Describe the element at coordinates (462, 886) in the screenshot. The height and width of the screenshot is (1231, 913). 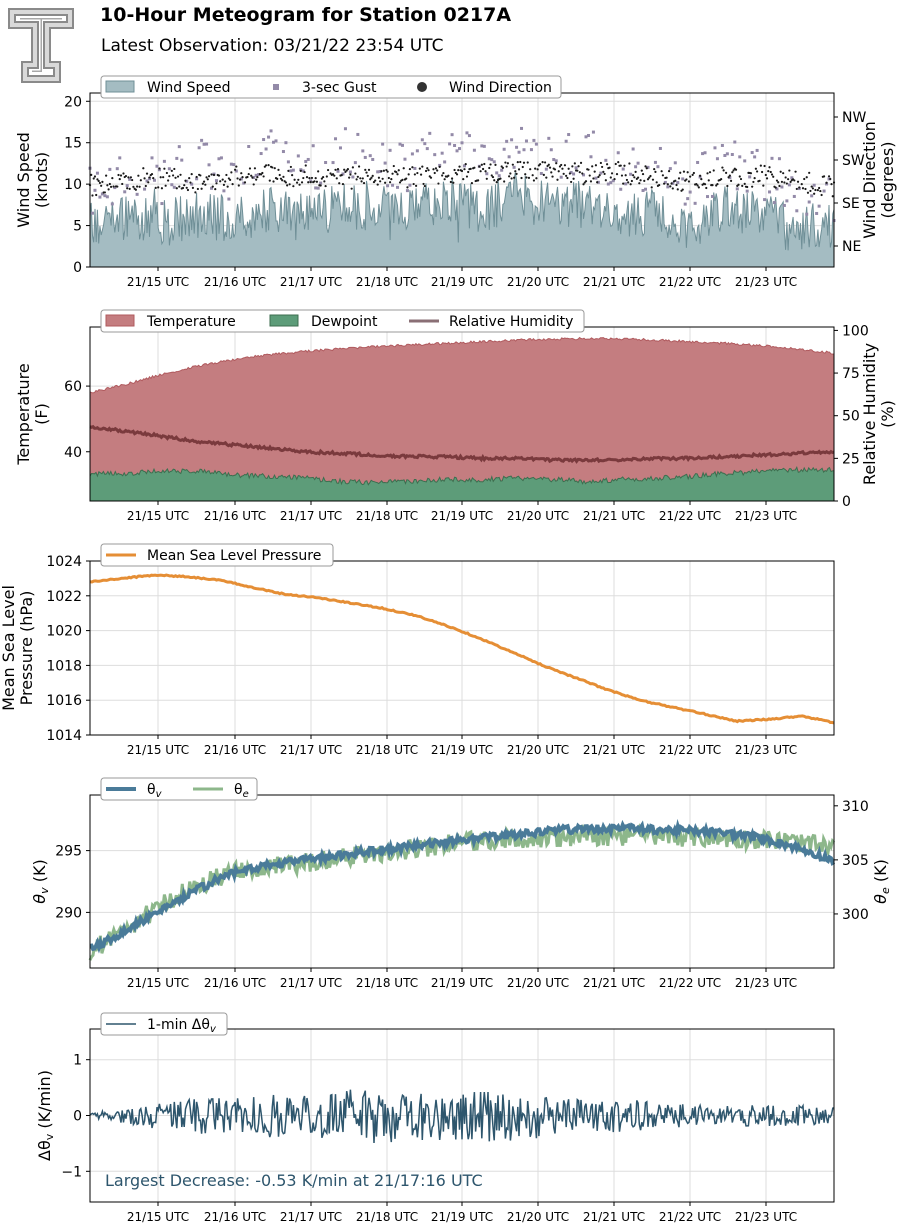
I see `theta-v-line` at that location.